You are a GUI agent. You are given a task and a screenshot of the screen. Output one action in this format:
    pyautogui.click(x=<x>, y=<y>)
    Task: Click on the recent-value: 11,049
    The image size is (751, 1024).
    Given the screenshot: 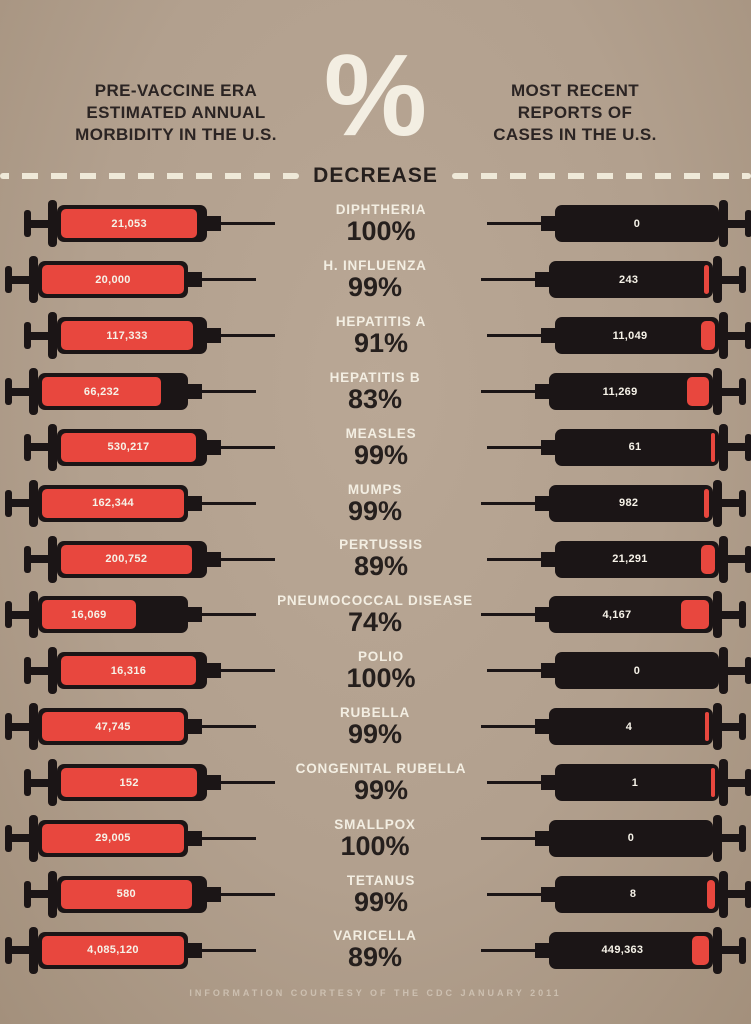 What is the action you would take?
    pyautogui.click(x=630, y=335)
    